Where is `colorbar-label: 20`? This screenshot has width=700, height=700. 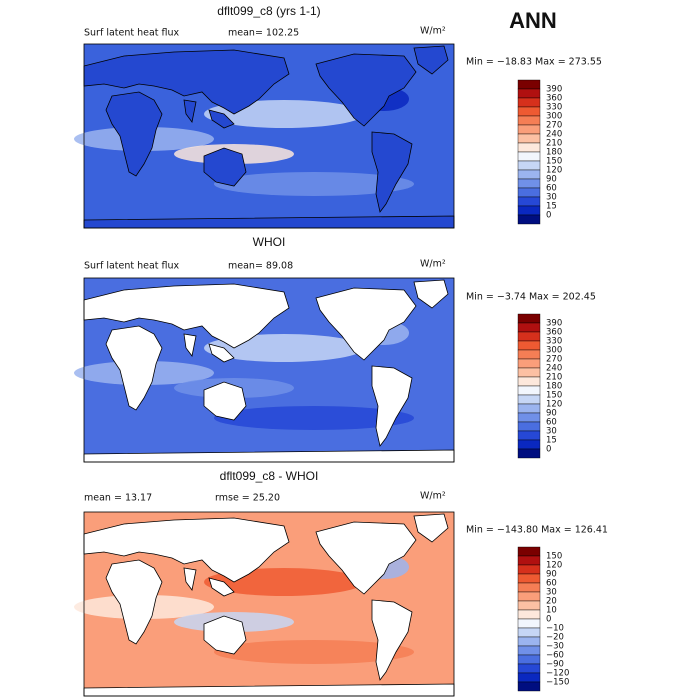 colorbar-label: 20 is located at coordinates (551, 602).